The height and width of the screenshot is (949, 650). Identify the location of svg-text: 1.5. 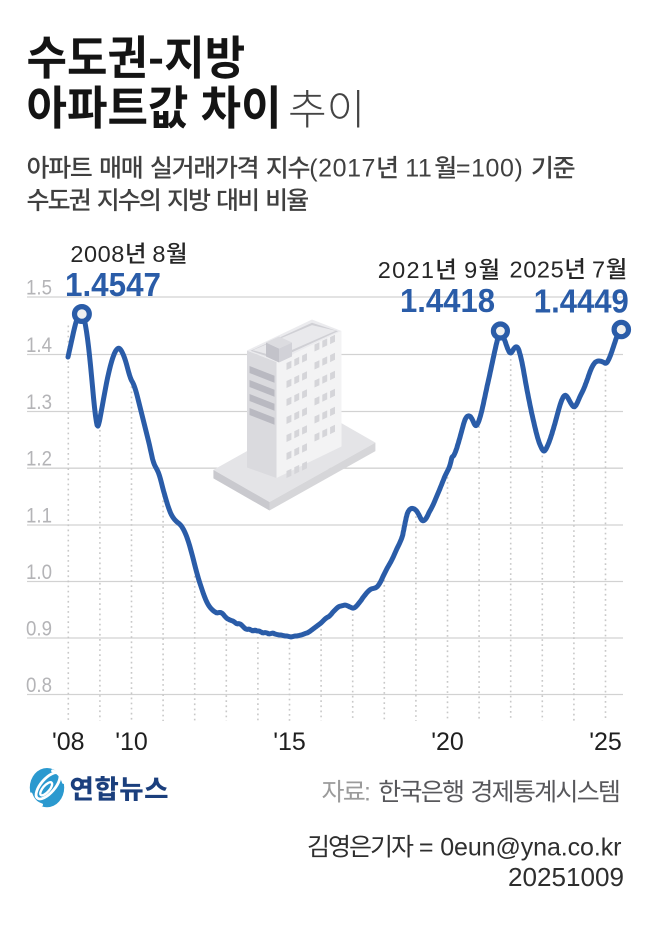
(39, 287).